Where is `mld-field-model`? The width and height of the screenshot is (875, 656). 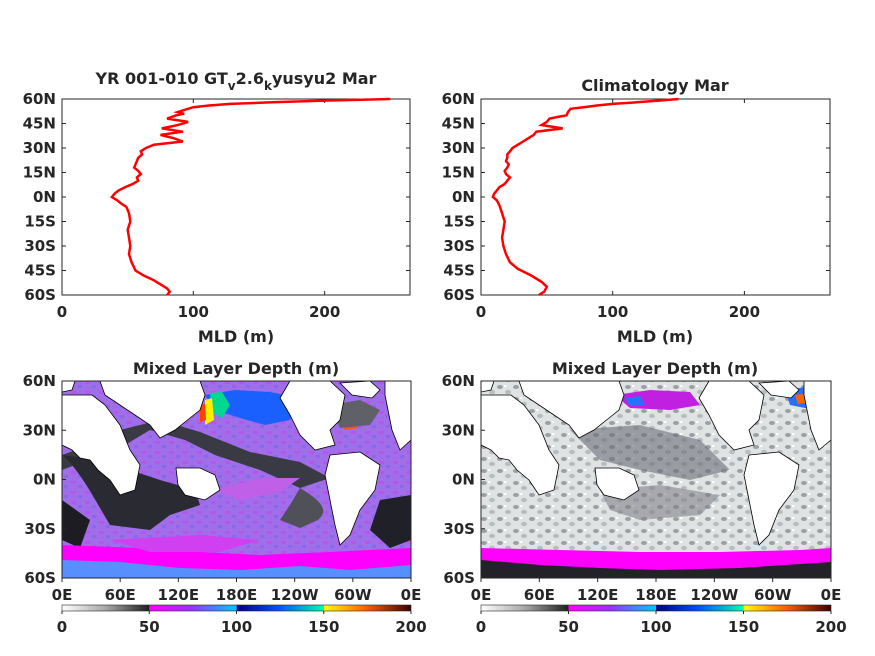
mld-field-model is located at coordinates (236, 479).